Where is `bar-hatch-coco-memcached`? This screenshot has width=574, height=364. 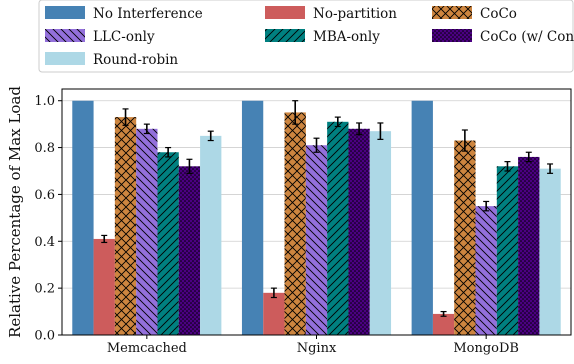
bar-hatch-coco-memcached is located at coordinates (125, 226).